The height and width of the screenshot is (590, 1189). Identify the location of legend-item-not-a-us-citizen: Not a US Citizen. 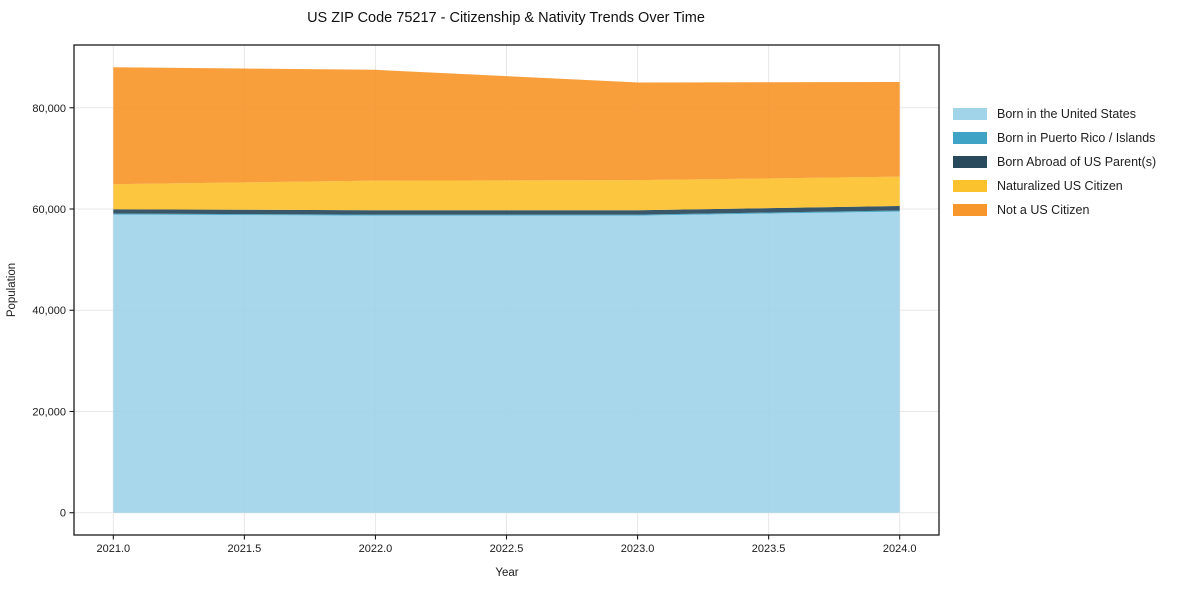
(1054, 210).